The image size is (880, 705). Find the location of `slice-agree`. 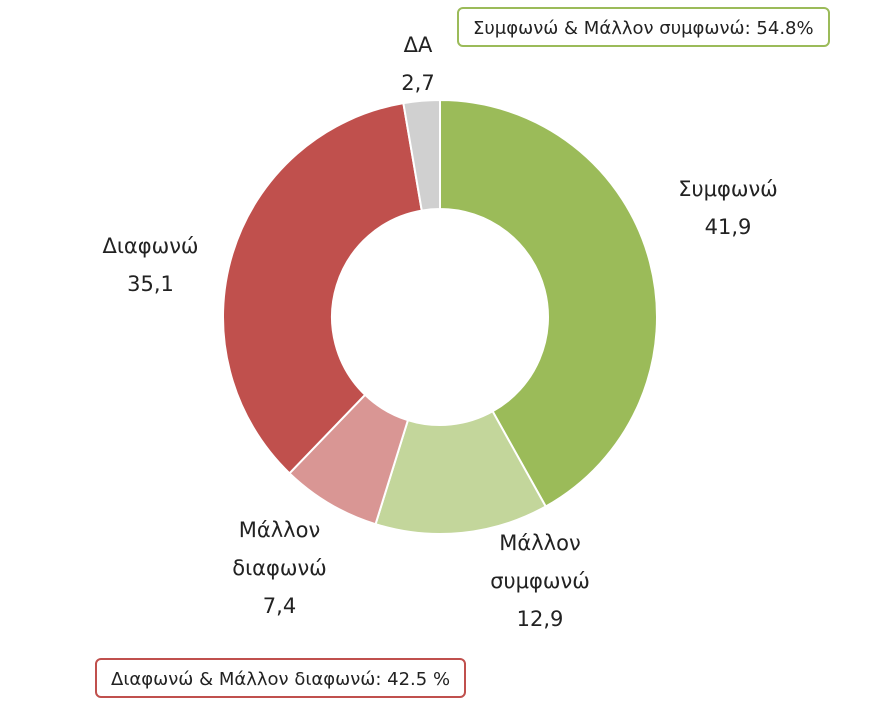

slice-agree is located at coordinates (548, 303).